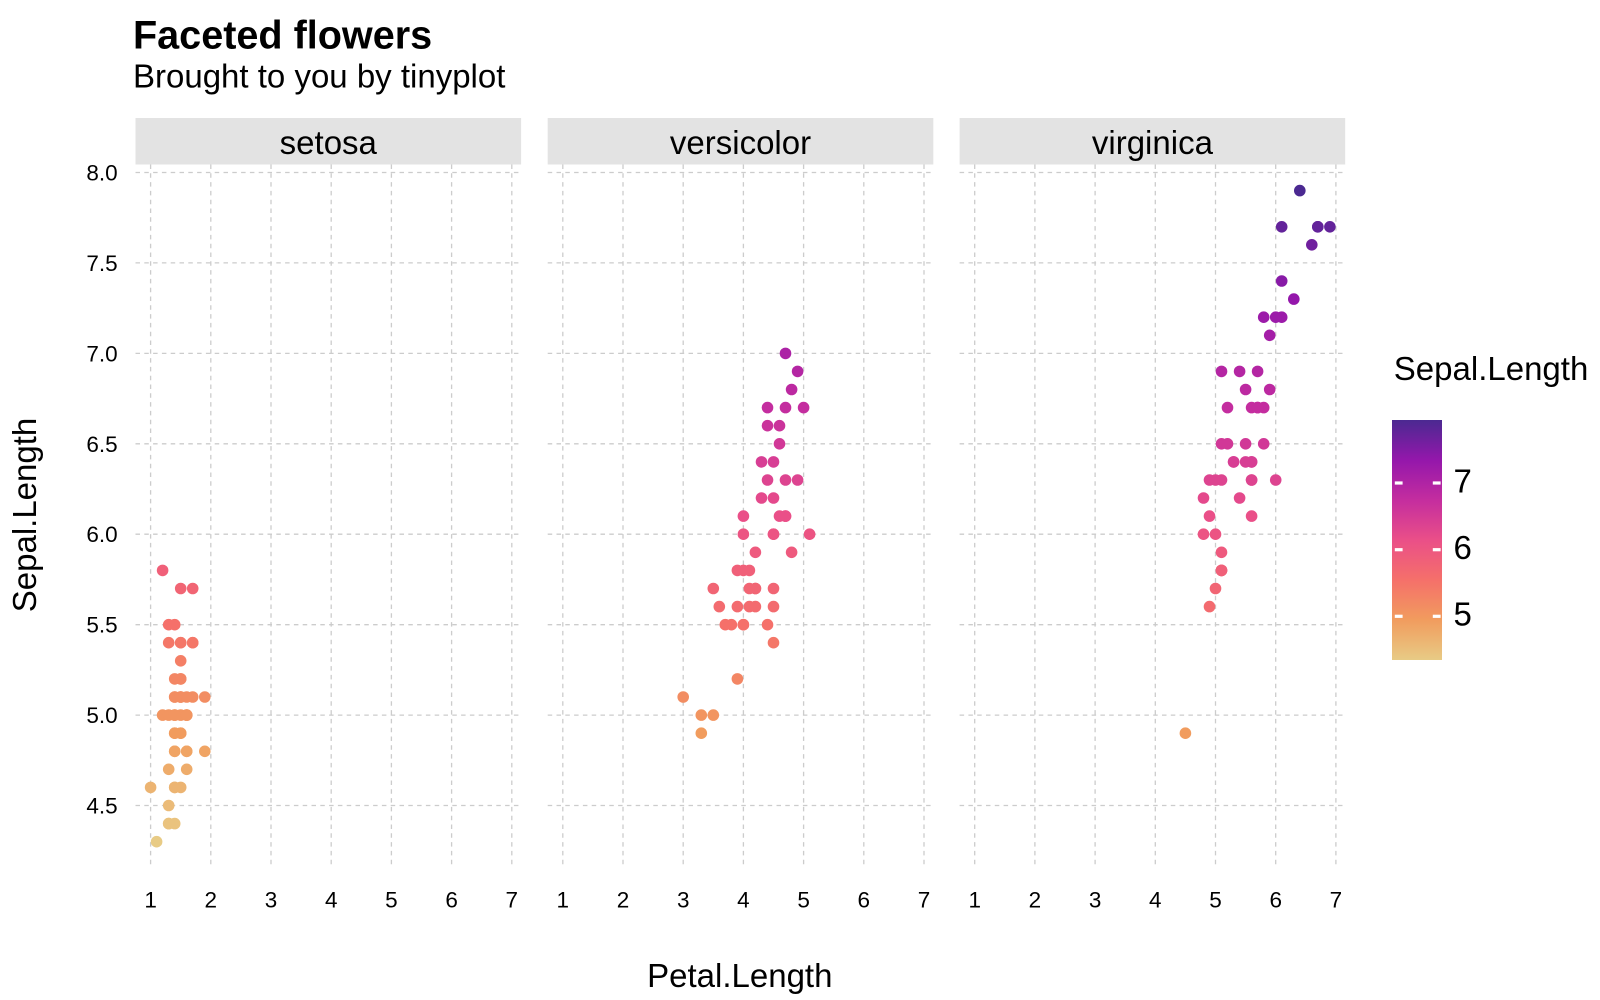 The width and height of the screenshot is (1600, 1000). What do you see at coordinates (1153, 142) in the screenshot?
I see `svg-text: virginica` at bounding box center [1153, 142].